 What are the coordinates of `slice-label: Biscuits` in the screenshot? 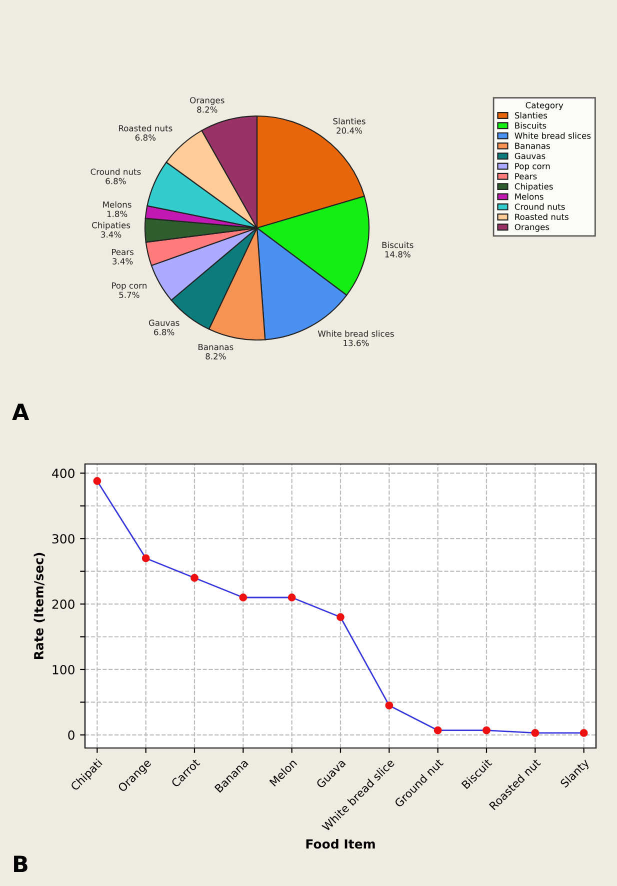 It's located at (398, 245).